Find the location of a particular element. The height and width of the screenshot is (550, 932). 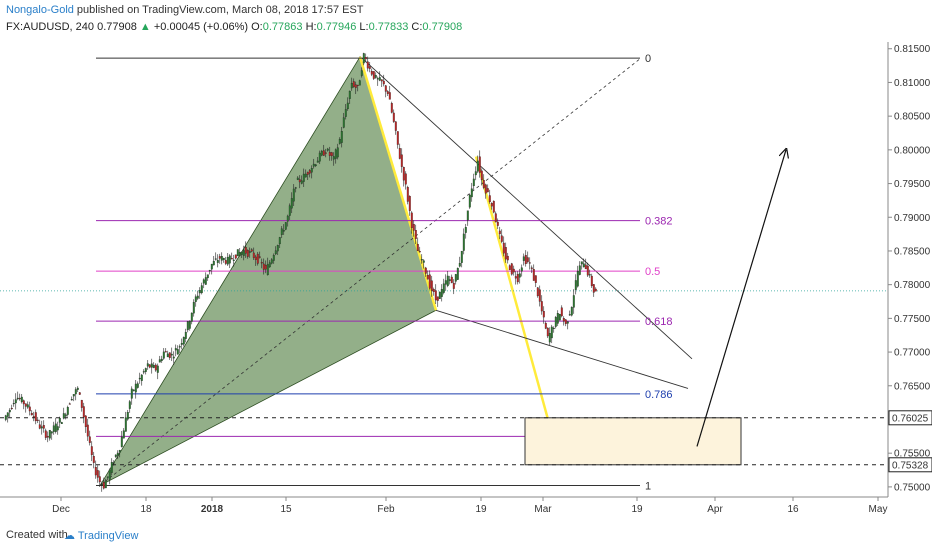

close-value: 0.77908 is located at coordinates (442, 27).